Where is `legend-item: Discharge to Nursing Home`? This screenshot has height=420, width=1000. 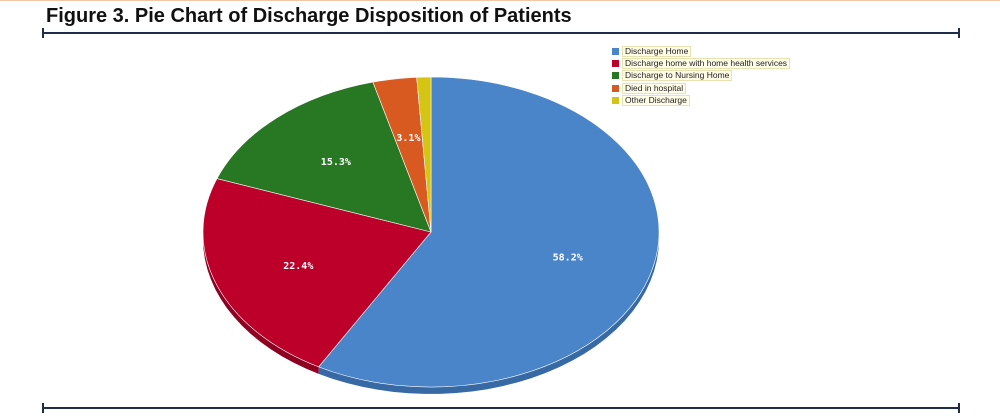
legend-item: Discharge to Nursing Home is located at coordinates (701, 76).